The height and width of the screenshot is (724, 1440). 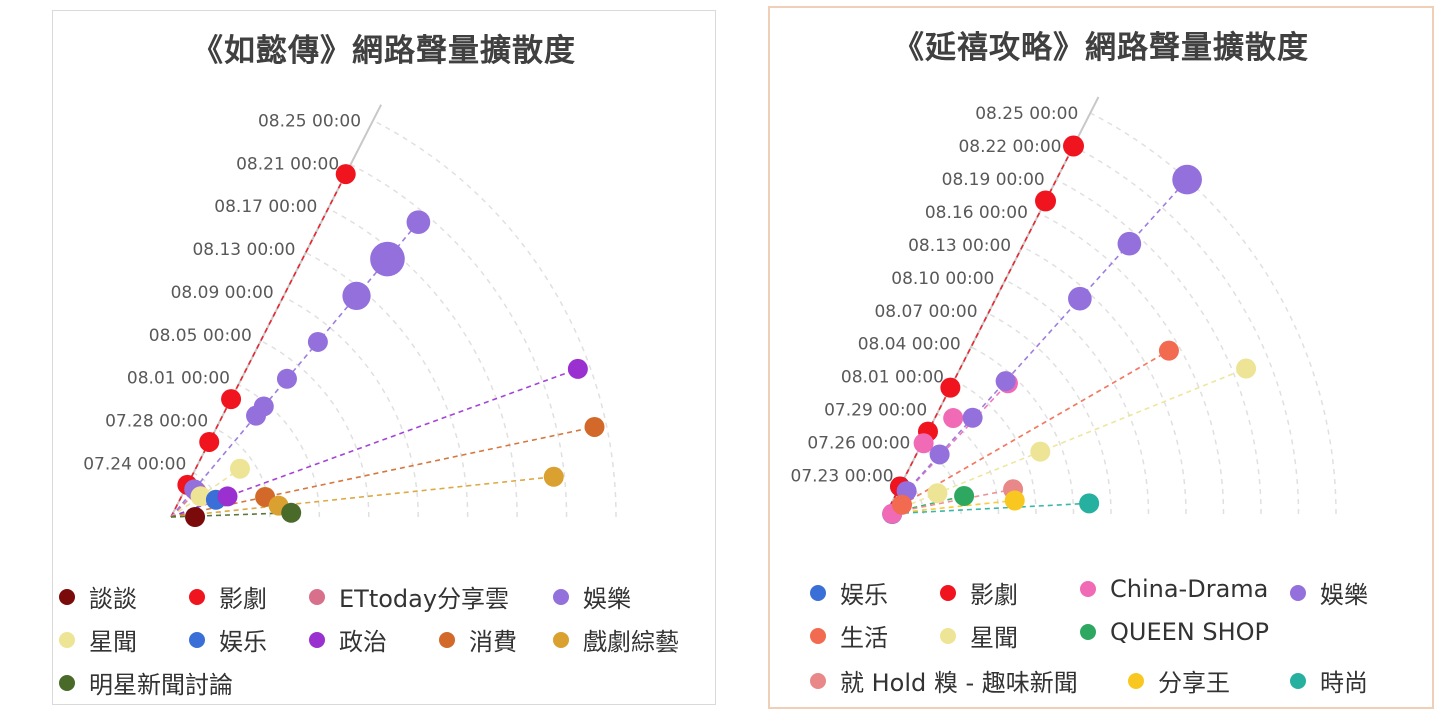 I want to click on tick-label: 07.29 00:00, so click(x=875, y=411).